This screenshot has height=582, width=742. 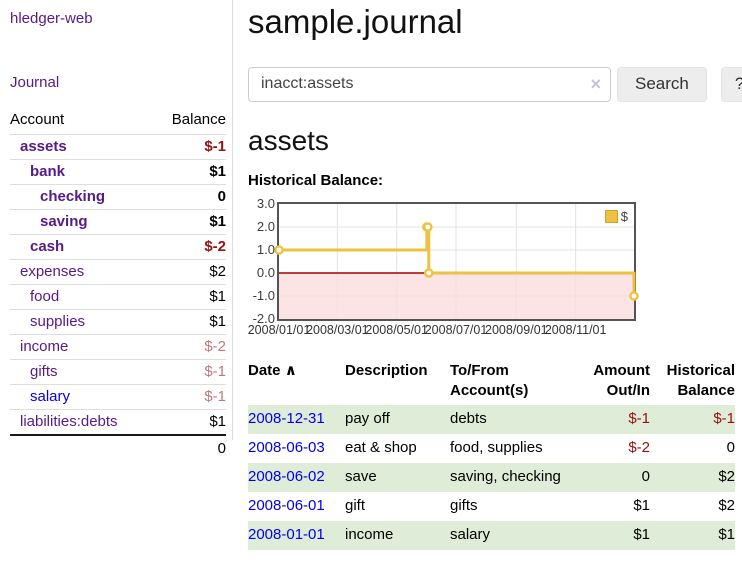 I want to click on help-button: ?, so click(x=731, y=84).